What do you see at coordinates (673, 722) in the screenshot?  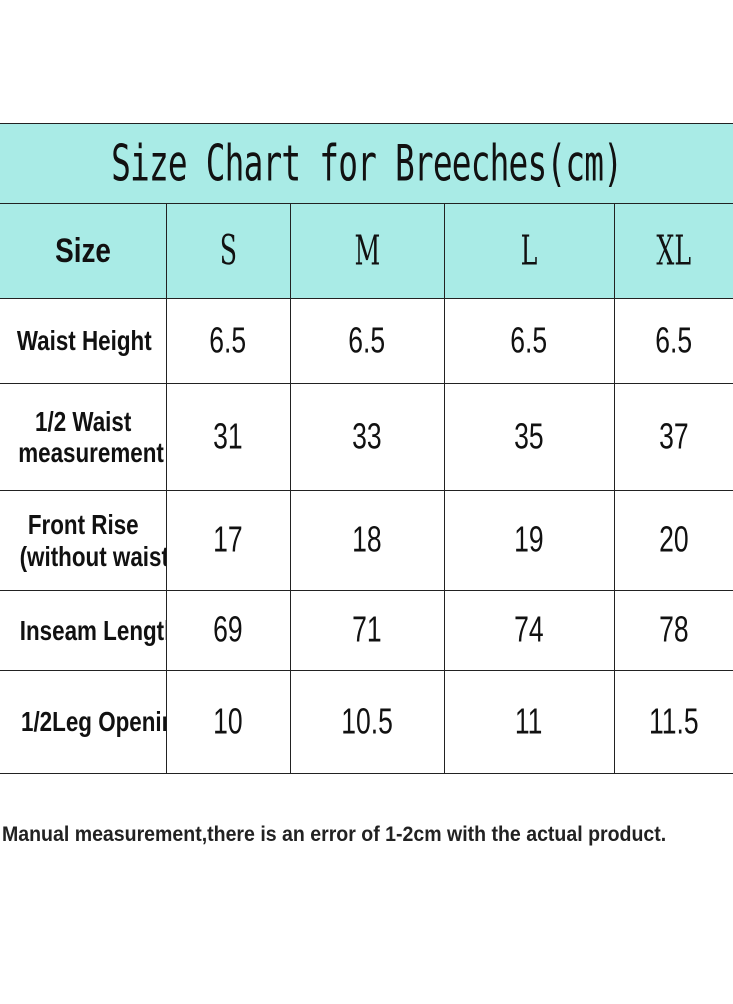 I see `table-cell: 11.5` at bounding box center [673, 722].